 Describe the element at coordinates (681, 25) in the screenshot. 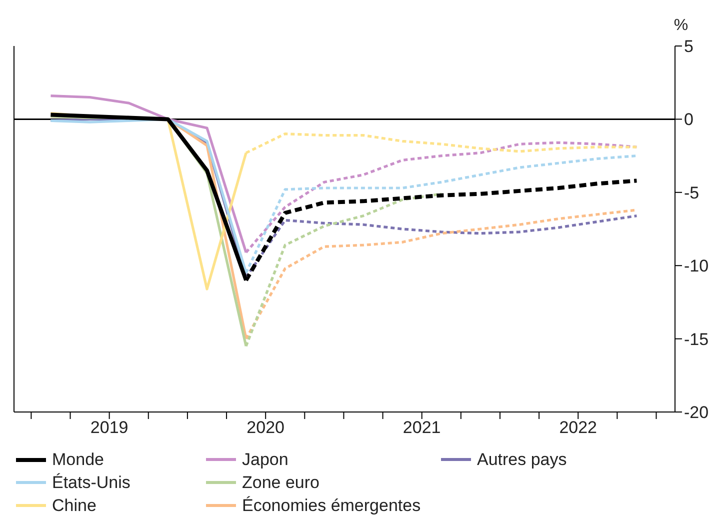

I see `y-axis-title: %` at that location.